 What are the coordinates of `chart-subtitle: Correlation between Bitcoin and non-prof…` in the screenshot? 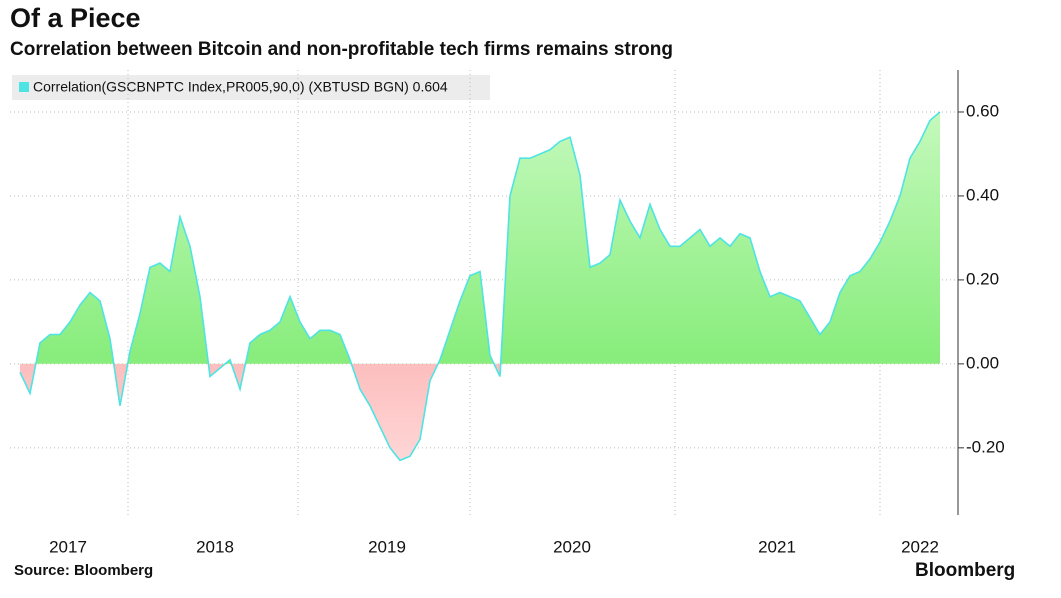 It's located at (341, 49).